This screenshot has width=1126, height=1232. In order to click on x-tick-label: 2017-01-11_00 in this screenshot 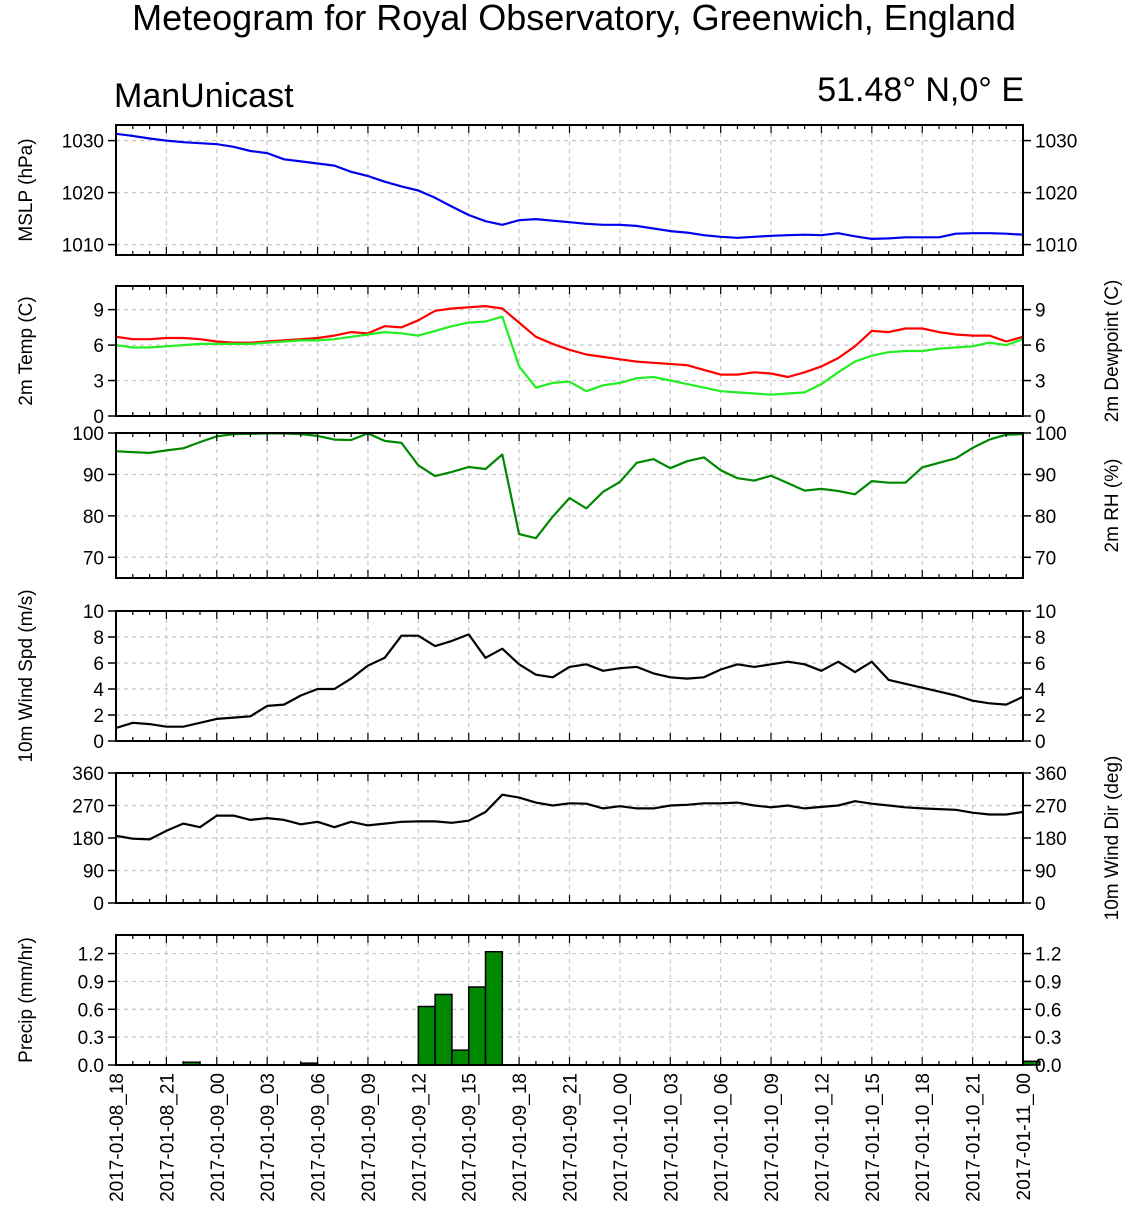, I will do `click(1024, 1136)`.